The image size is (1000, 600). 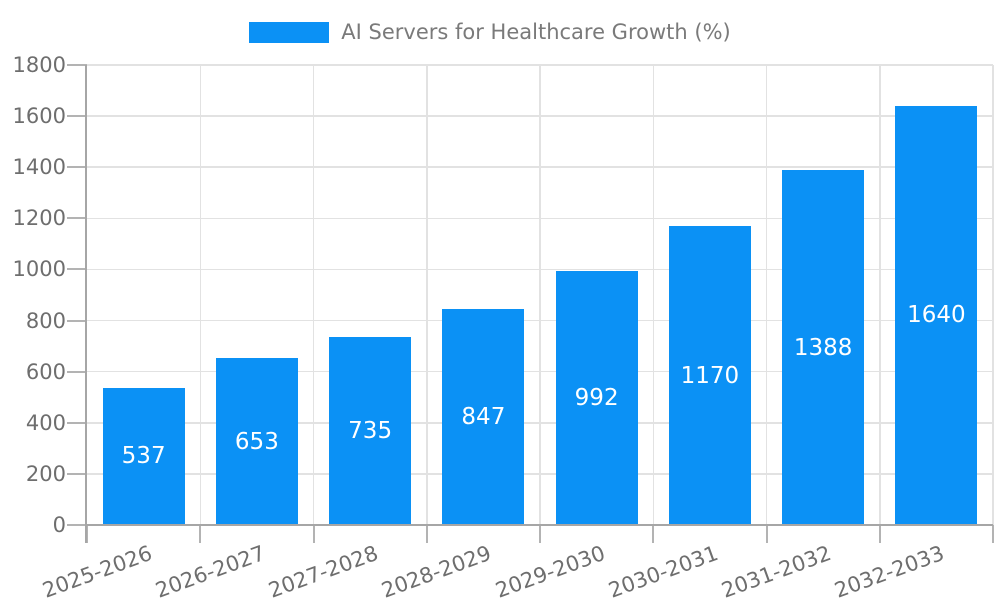 What do you see at coordinates (45, 473) in the screenshot?
I see `y-tick-label: 200` at bounding box center [45, 473].